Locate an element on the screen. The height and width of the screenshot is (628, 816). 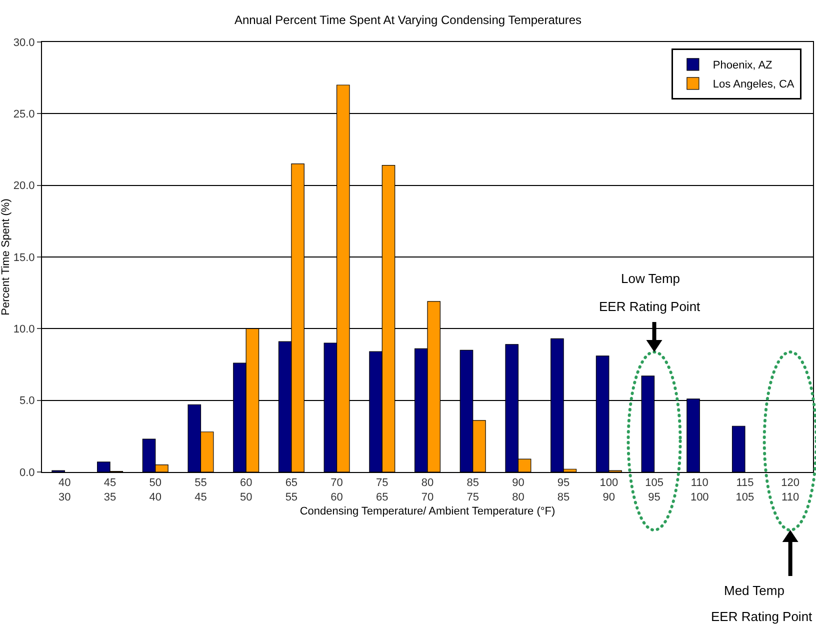
x-axis-title: Condensing Temperature/ Ambient Temperature (°F) is located at coordinates (428, 512).